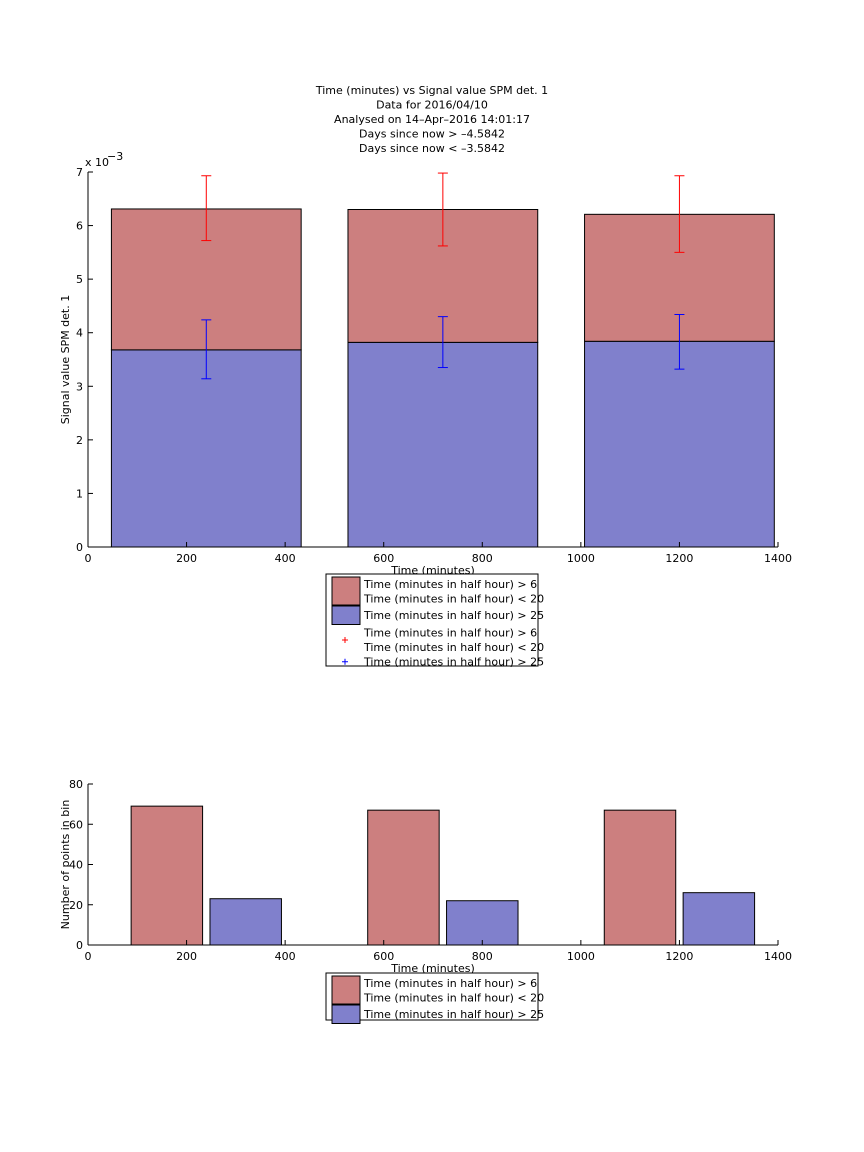  Describe the element at coordinates (76, 865) in the screenshot. I see `y-tick-label: 40` at that location.